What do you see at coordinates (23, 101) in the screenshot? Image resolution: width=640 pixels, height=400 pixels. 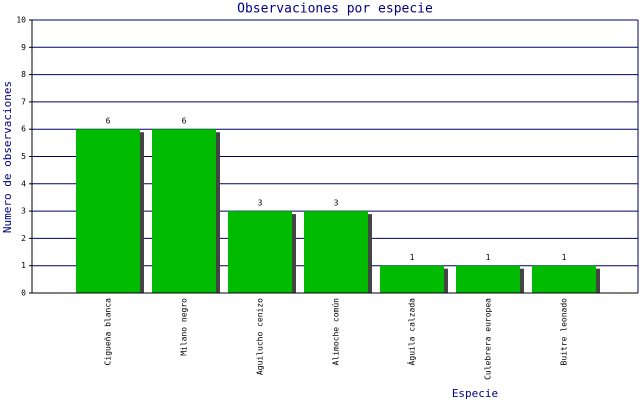 I see `y-tick-label: 7` at bounding box center [23, 101].